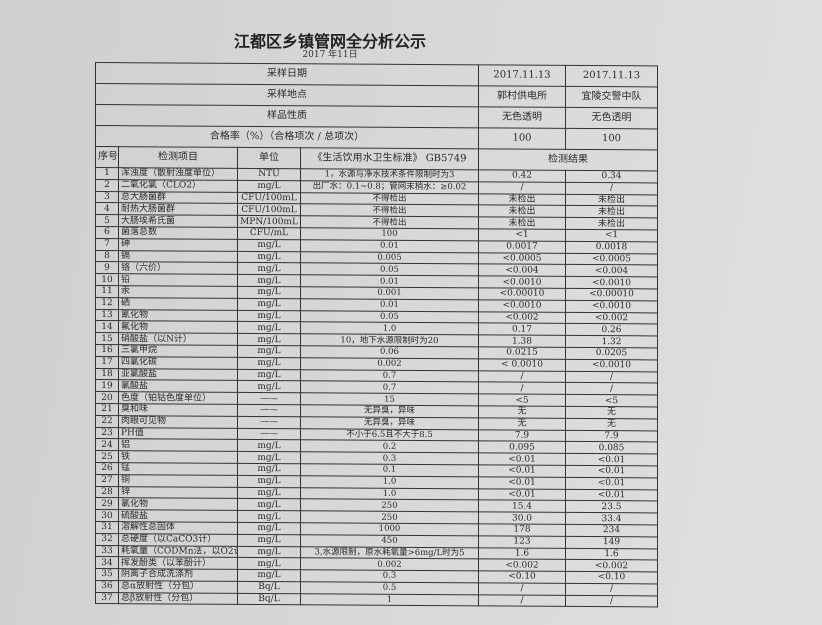  I want to click on row-item: 铬（六价）, so click(178, 268).